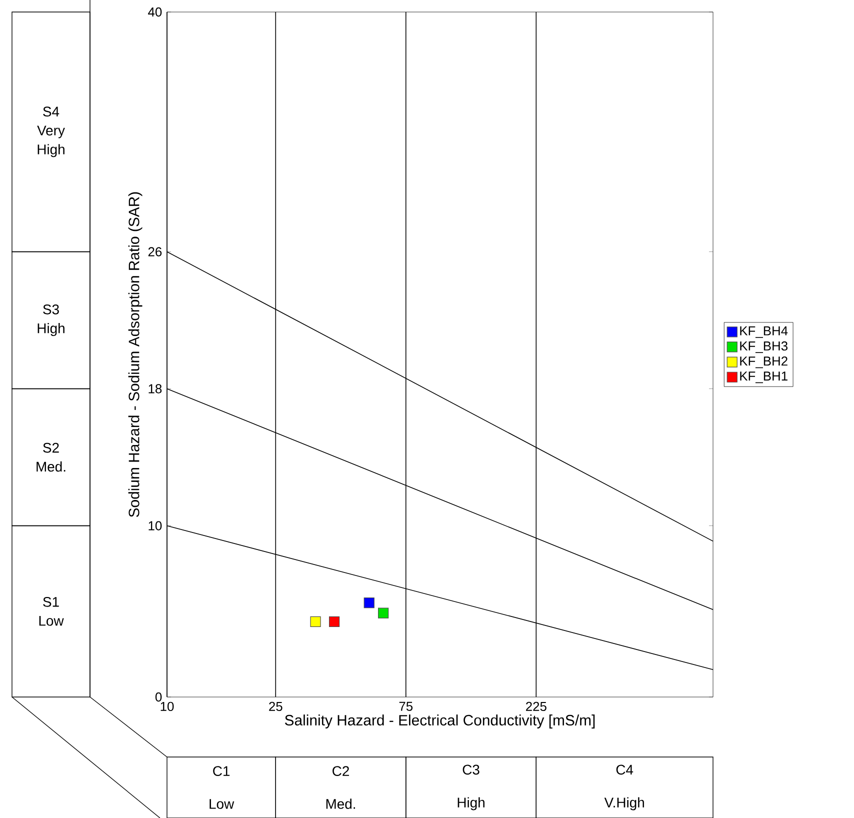 The height and width of the screenshot is (818, 854). What do you see at coordinates (275, 707) in the screenshot?
I see `x-tick-label: 25` at bounding box center [275, 707].